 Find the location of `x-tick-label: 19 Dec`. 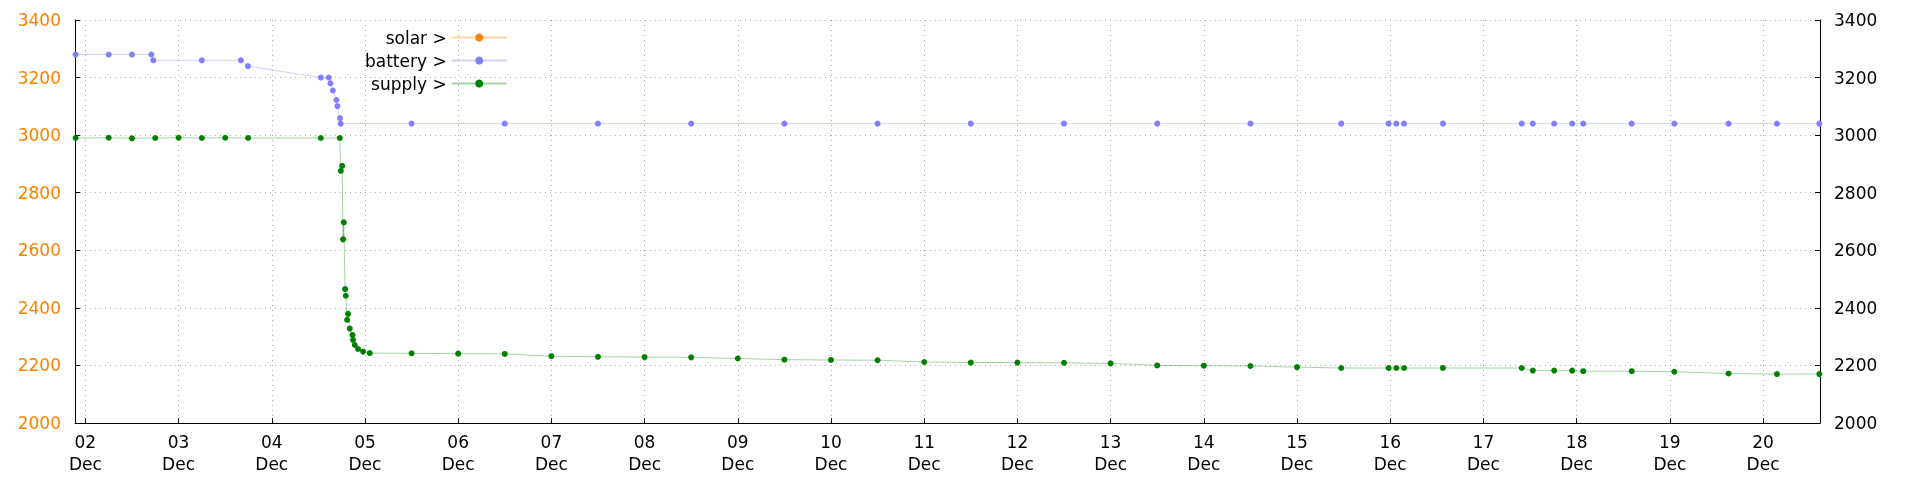

x-tick-label: 19 Dec is located at coordinates (1670, 453).